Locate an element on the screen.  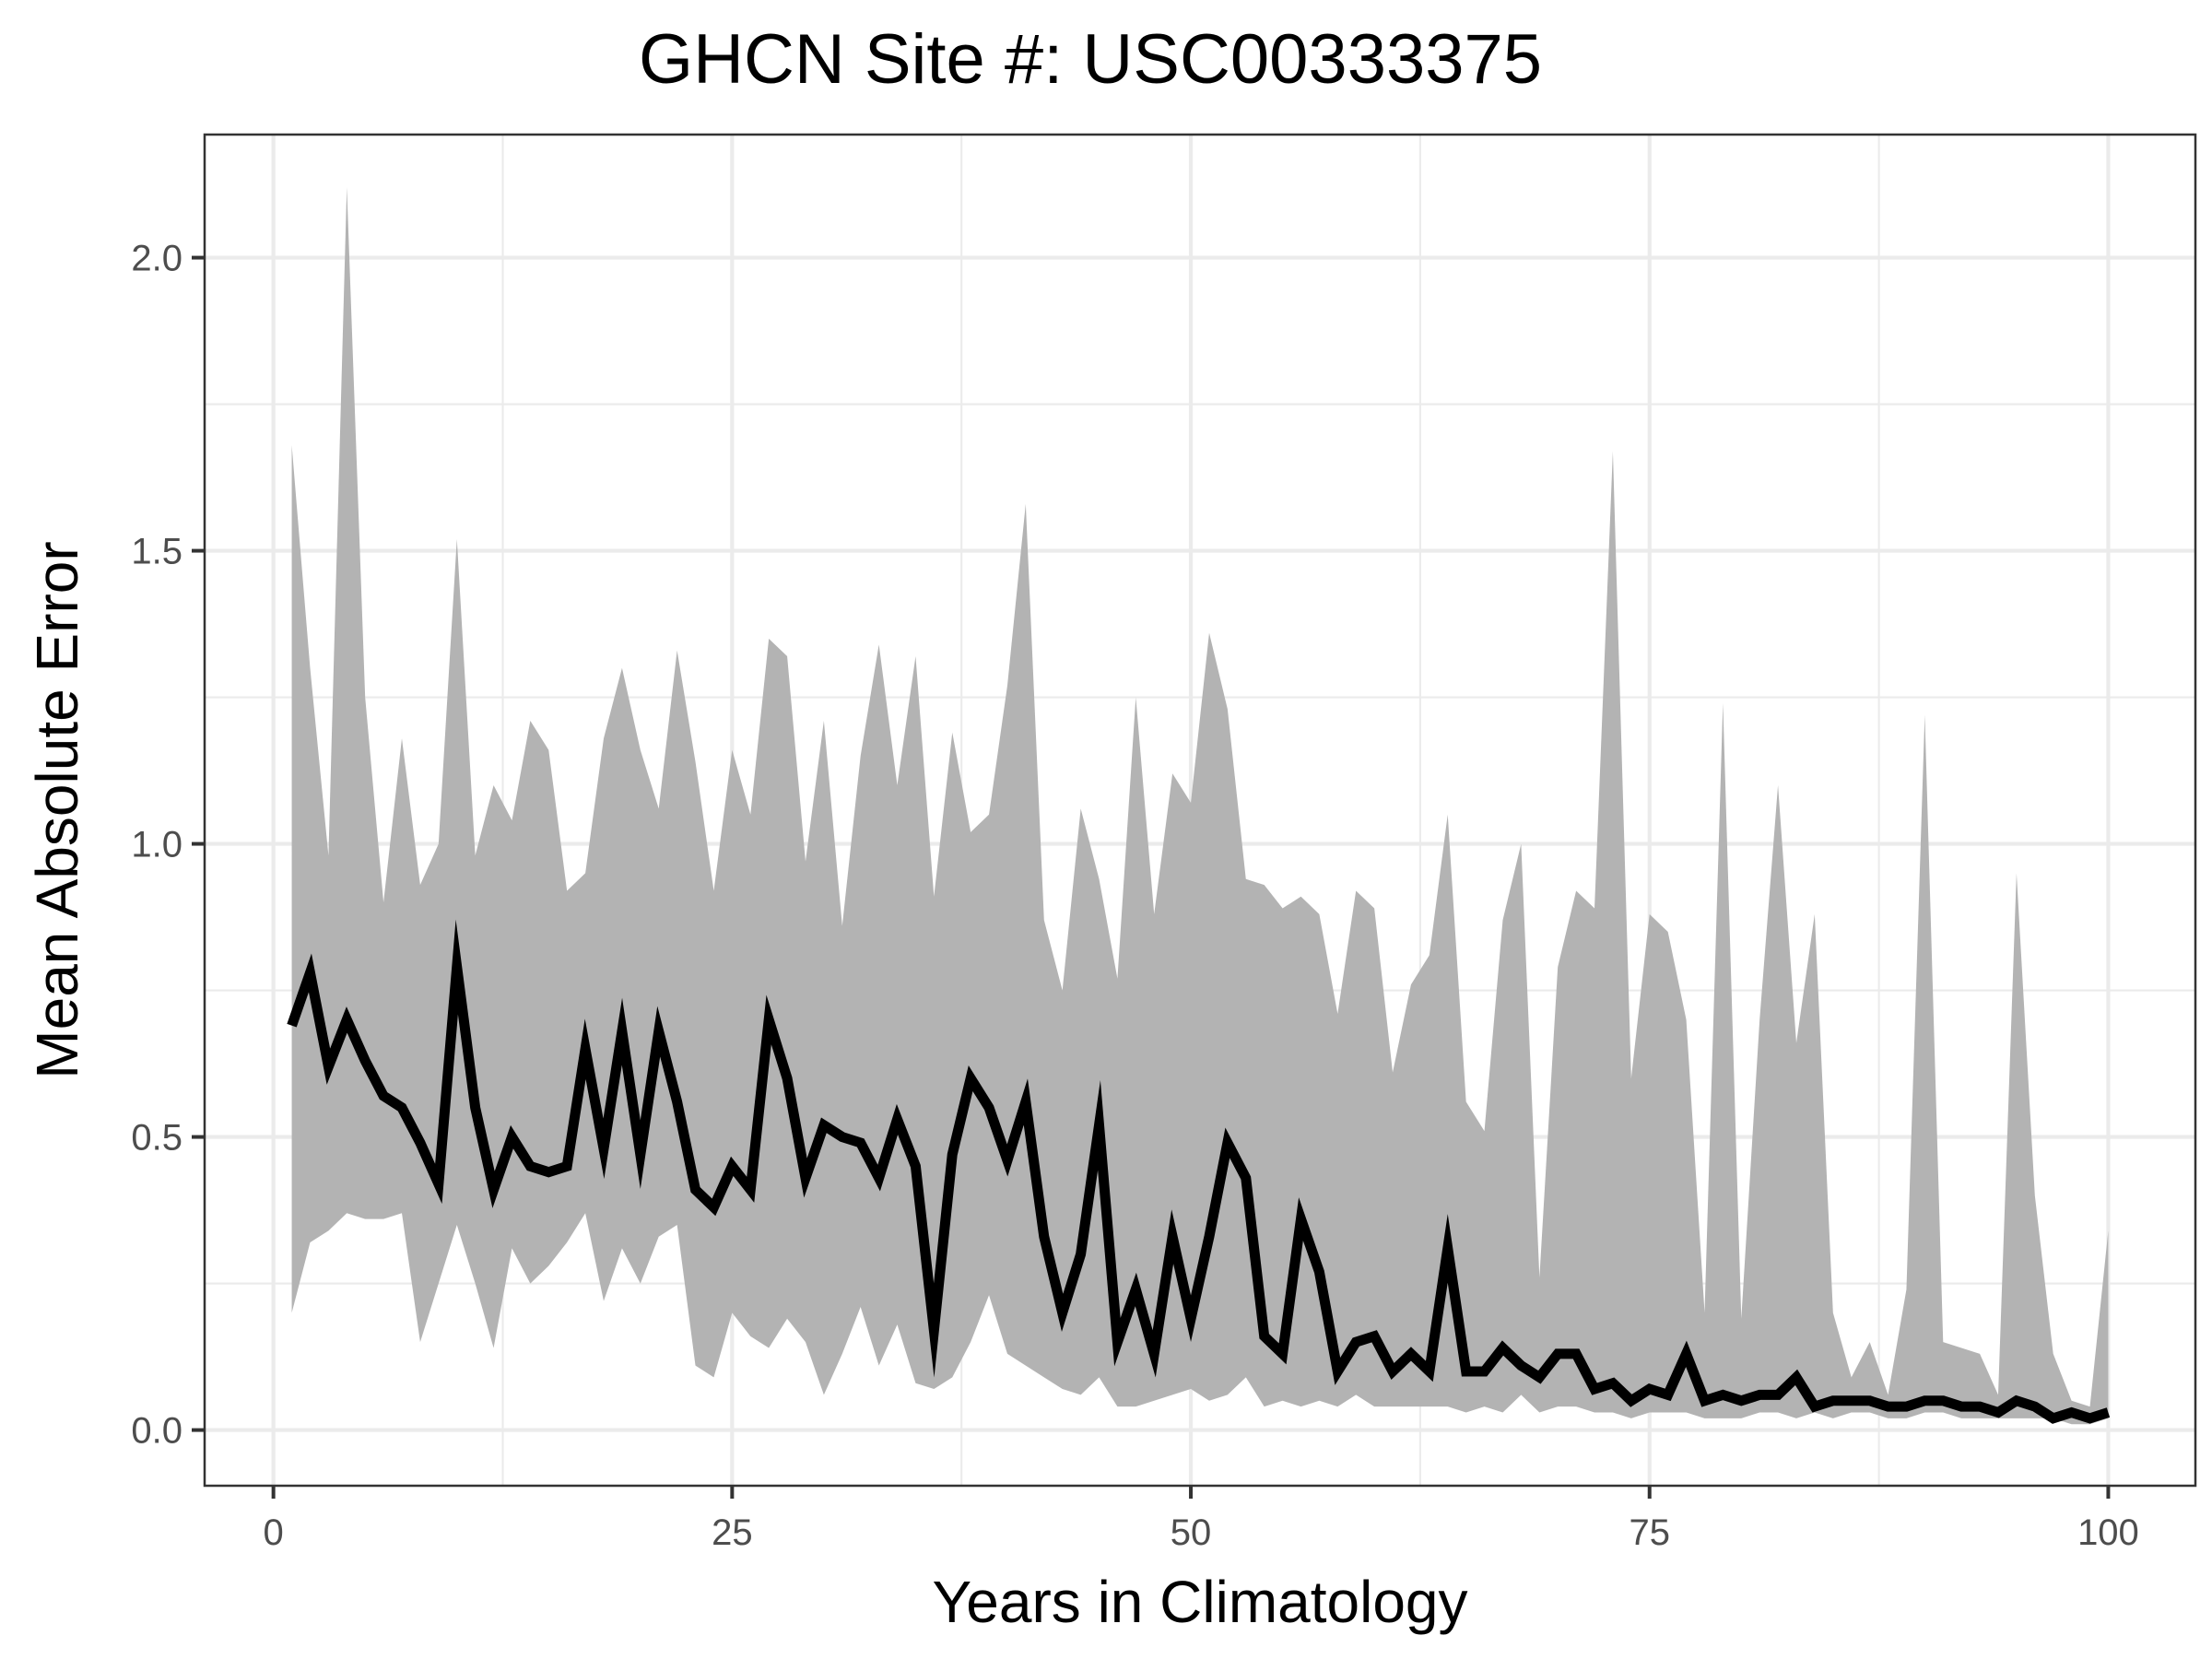
y-axis-title: Mean Absolute Error is located at coordinates (57, 809).